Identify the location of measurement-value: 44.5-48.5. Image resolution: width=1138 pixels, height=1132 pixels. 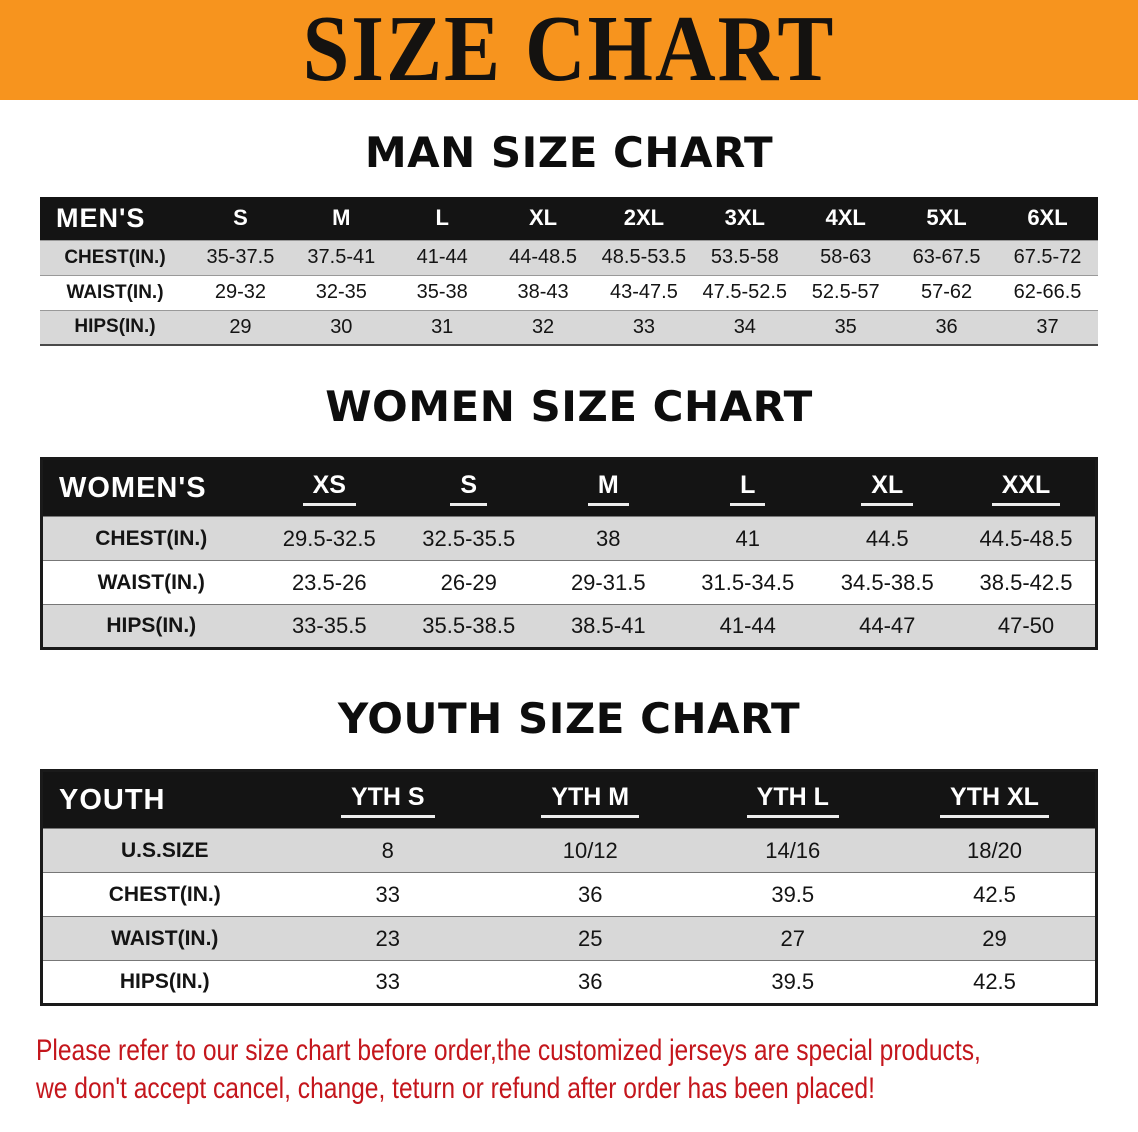
(1027, 538).